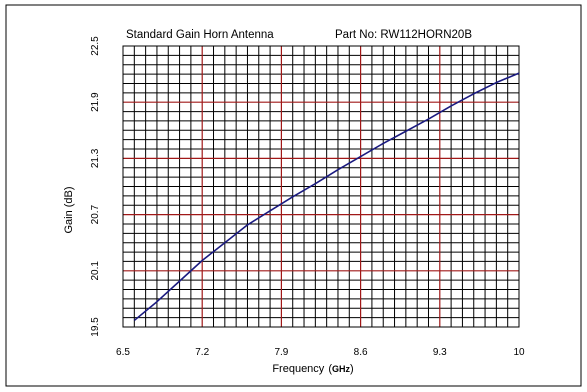  Describe the element at coordinates (341, 369) in the screenshot. I see `x-axis-unit: GHz` at that location.